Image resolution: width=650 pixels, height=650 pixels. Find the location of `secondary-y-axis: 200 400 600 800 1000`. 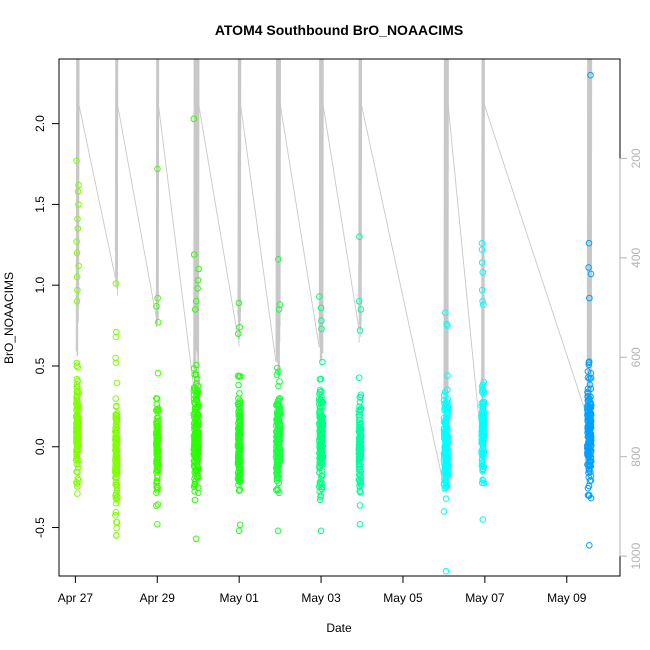

secondary-y-axis: 200 400 600 800 1000 is located at coordinates (631, 358).